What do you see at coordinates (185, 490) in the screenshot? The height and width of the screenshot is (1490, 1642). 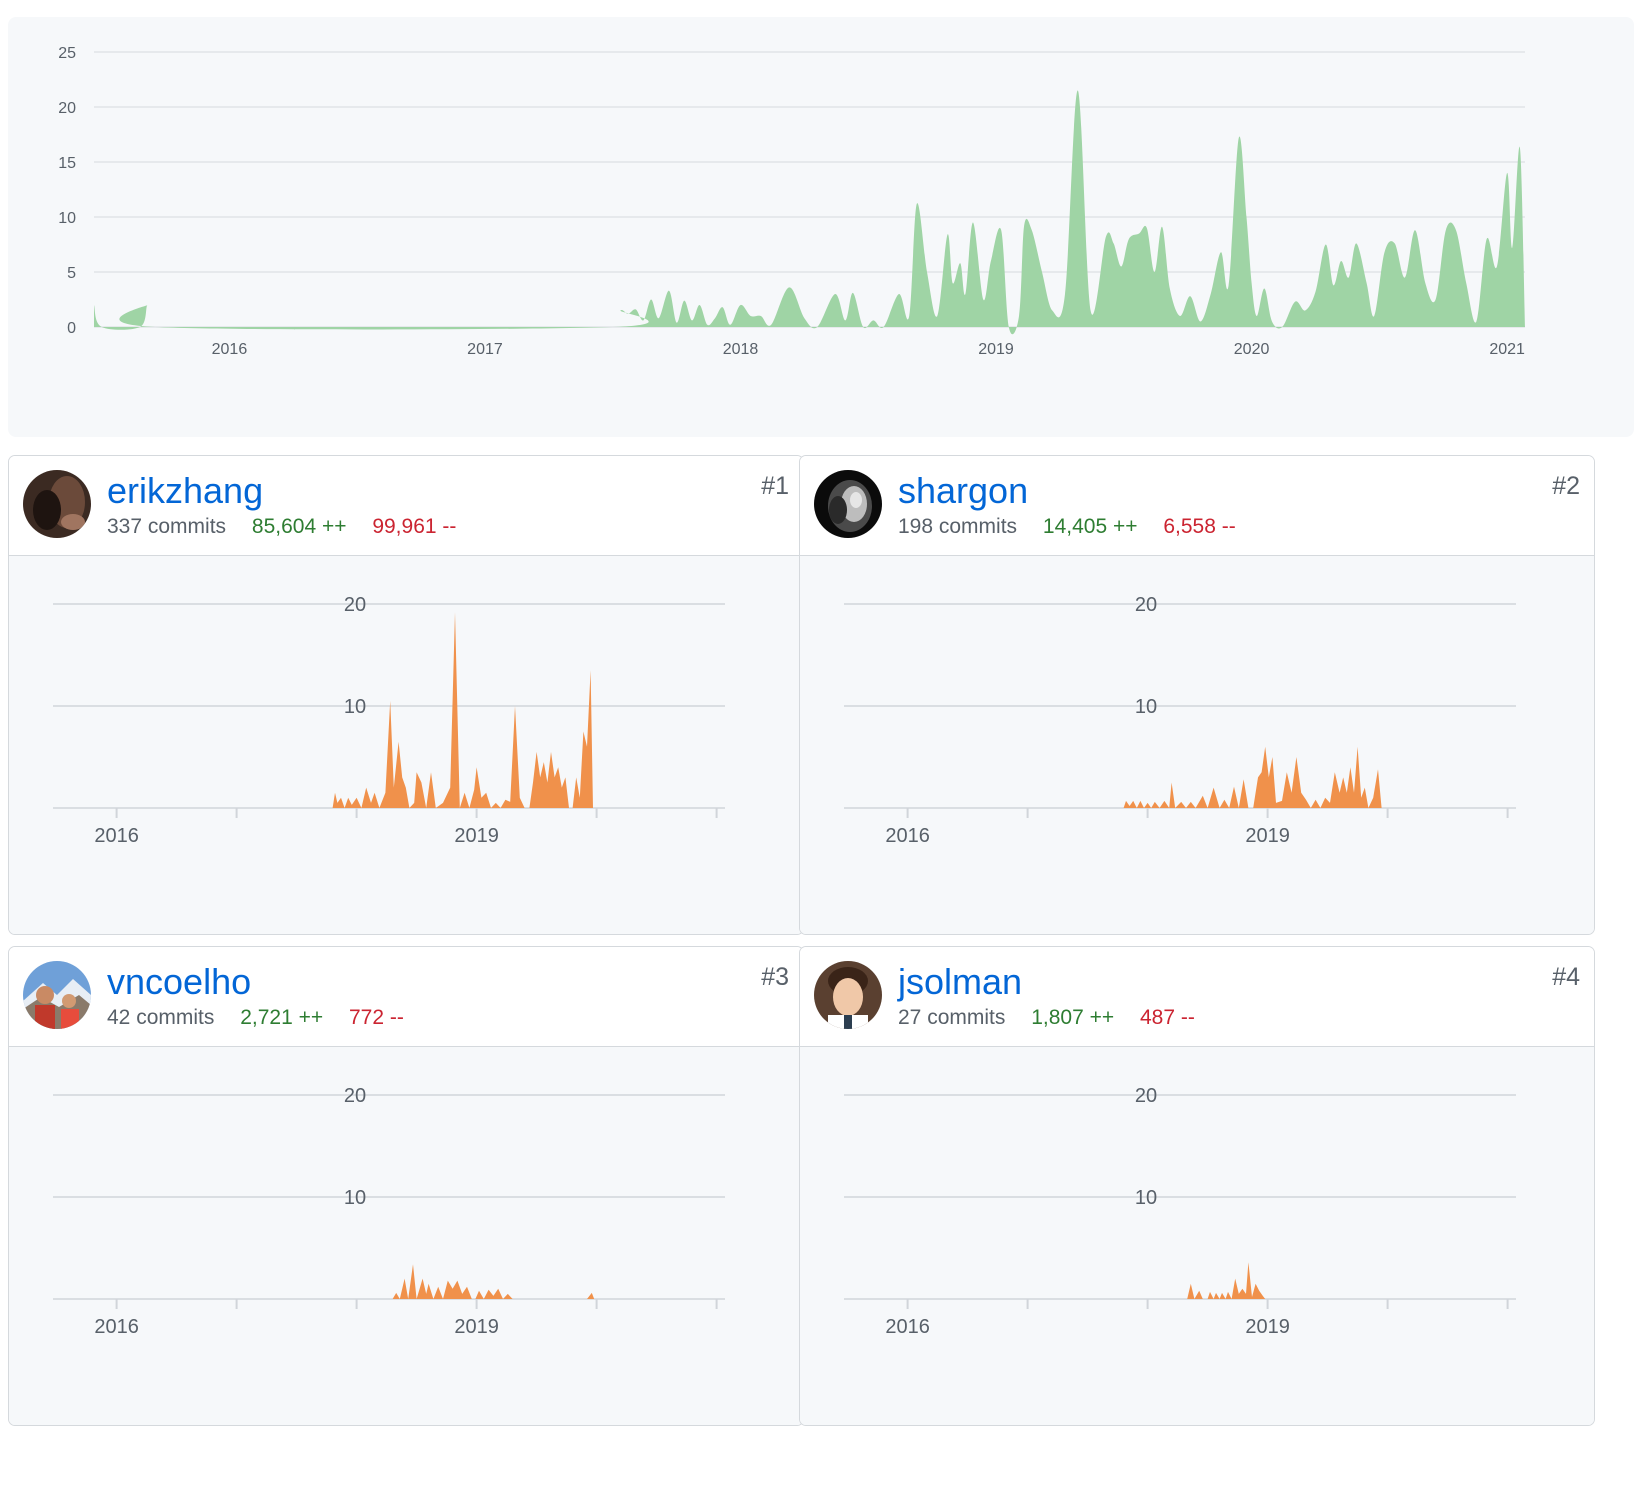 I see `contributor-username-link: erikzhang` at bounding box center [185, 490].